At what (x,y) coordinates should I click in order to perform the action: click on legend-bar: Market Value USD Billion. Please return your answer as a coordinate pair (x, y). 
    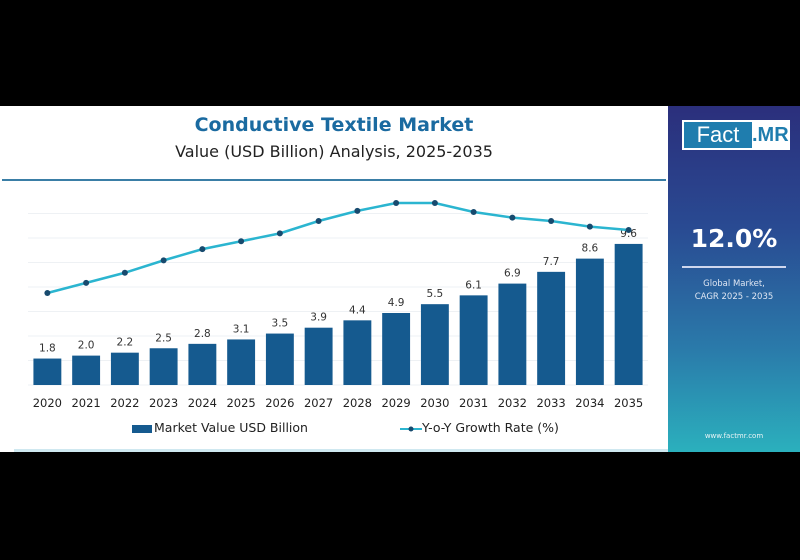
    Looking at the image, I should click on (220, 427).